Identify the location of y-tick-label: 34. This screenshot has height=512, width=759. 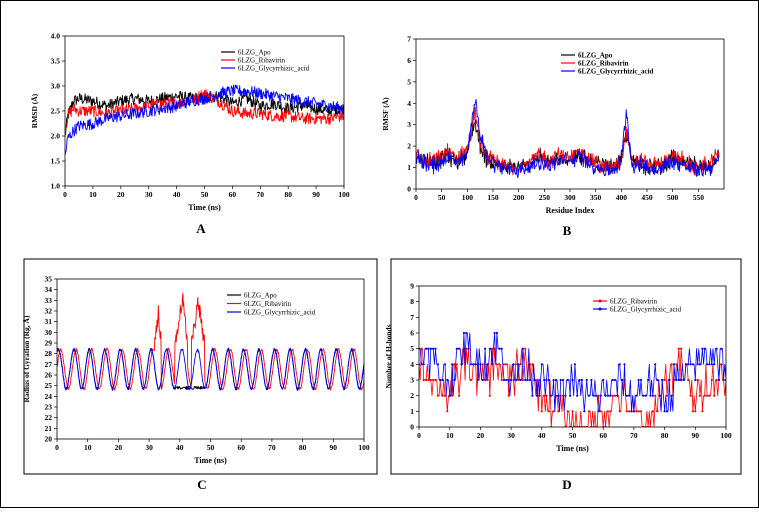
(49, 289).